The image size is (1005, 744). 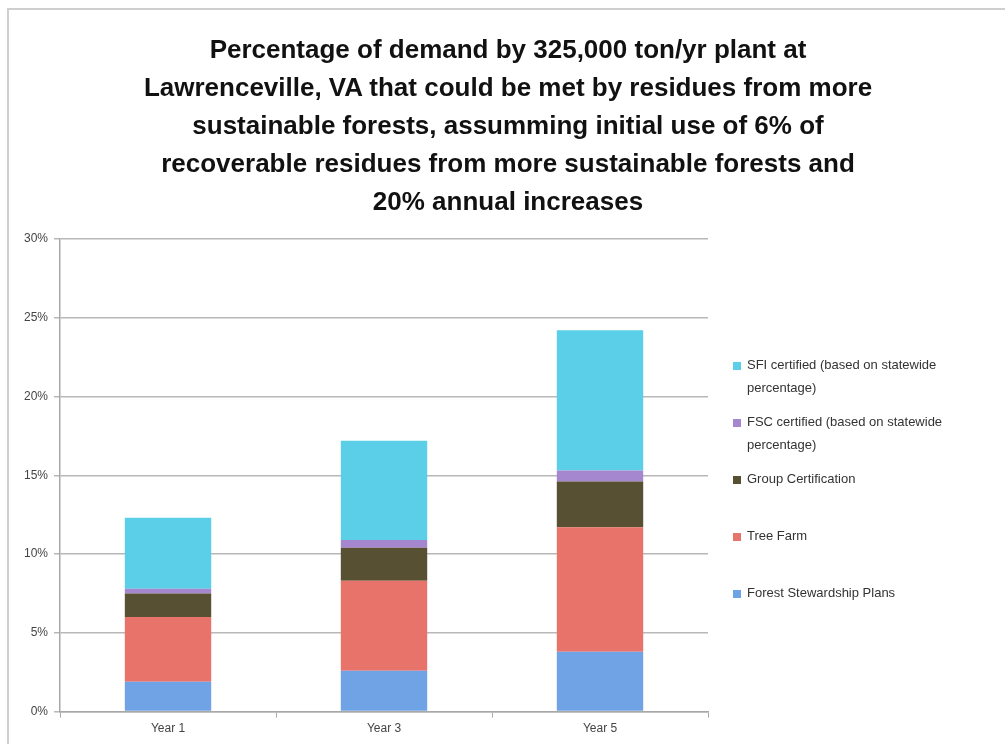 I want to click on y-tick-label: 15%, so click(x=36, y=474).